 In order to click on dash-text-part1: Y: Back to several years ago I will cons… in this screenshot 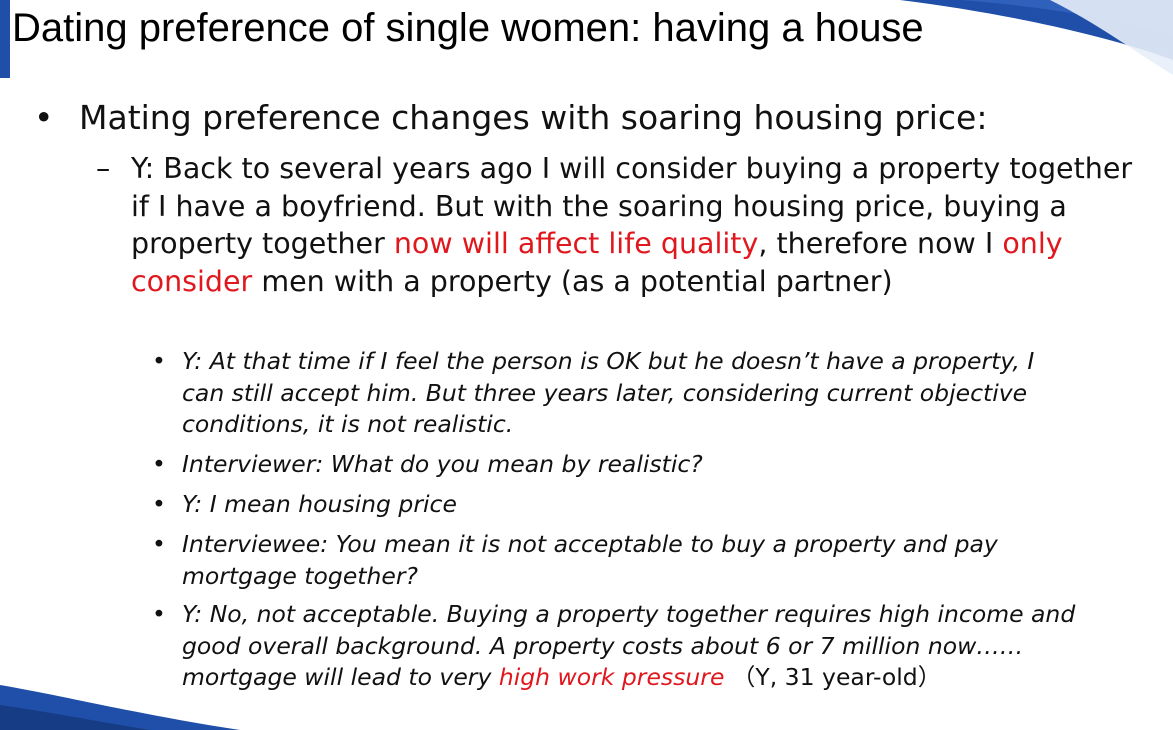, I will do `click(632, 206)`.